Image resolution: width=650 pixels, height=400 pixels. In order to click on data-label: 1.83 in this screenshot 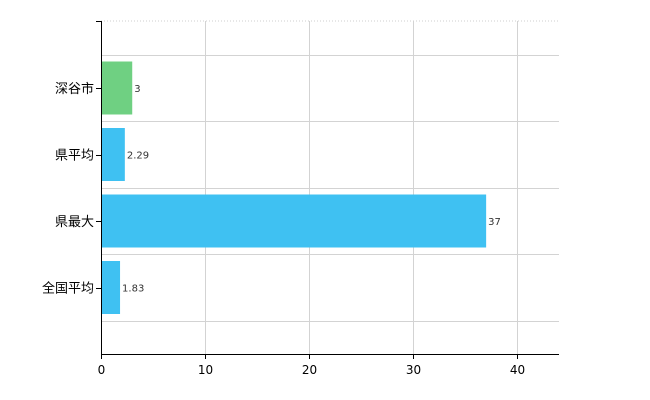, I will do `click(133, 289)`.